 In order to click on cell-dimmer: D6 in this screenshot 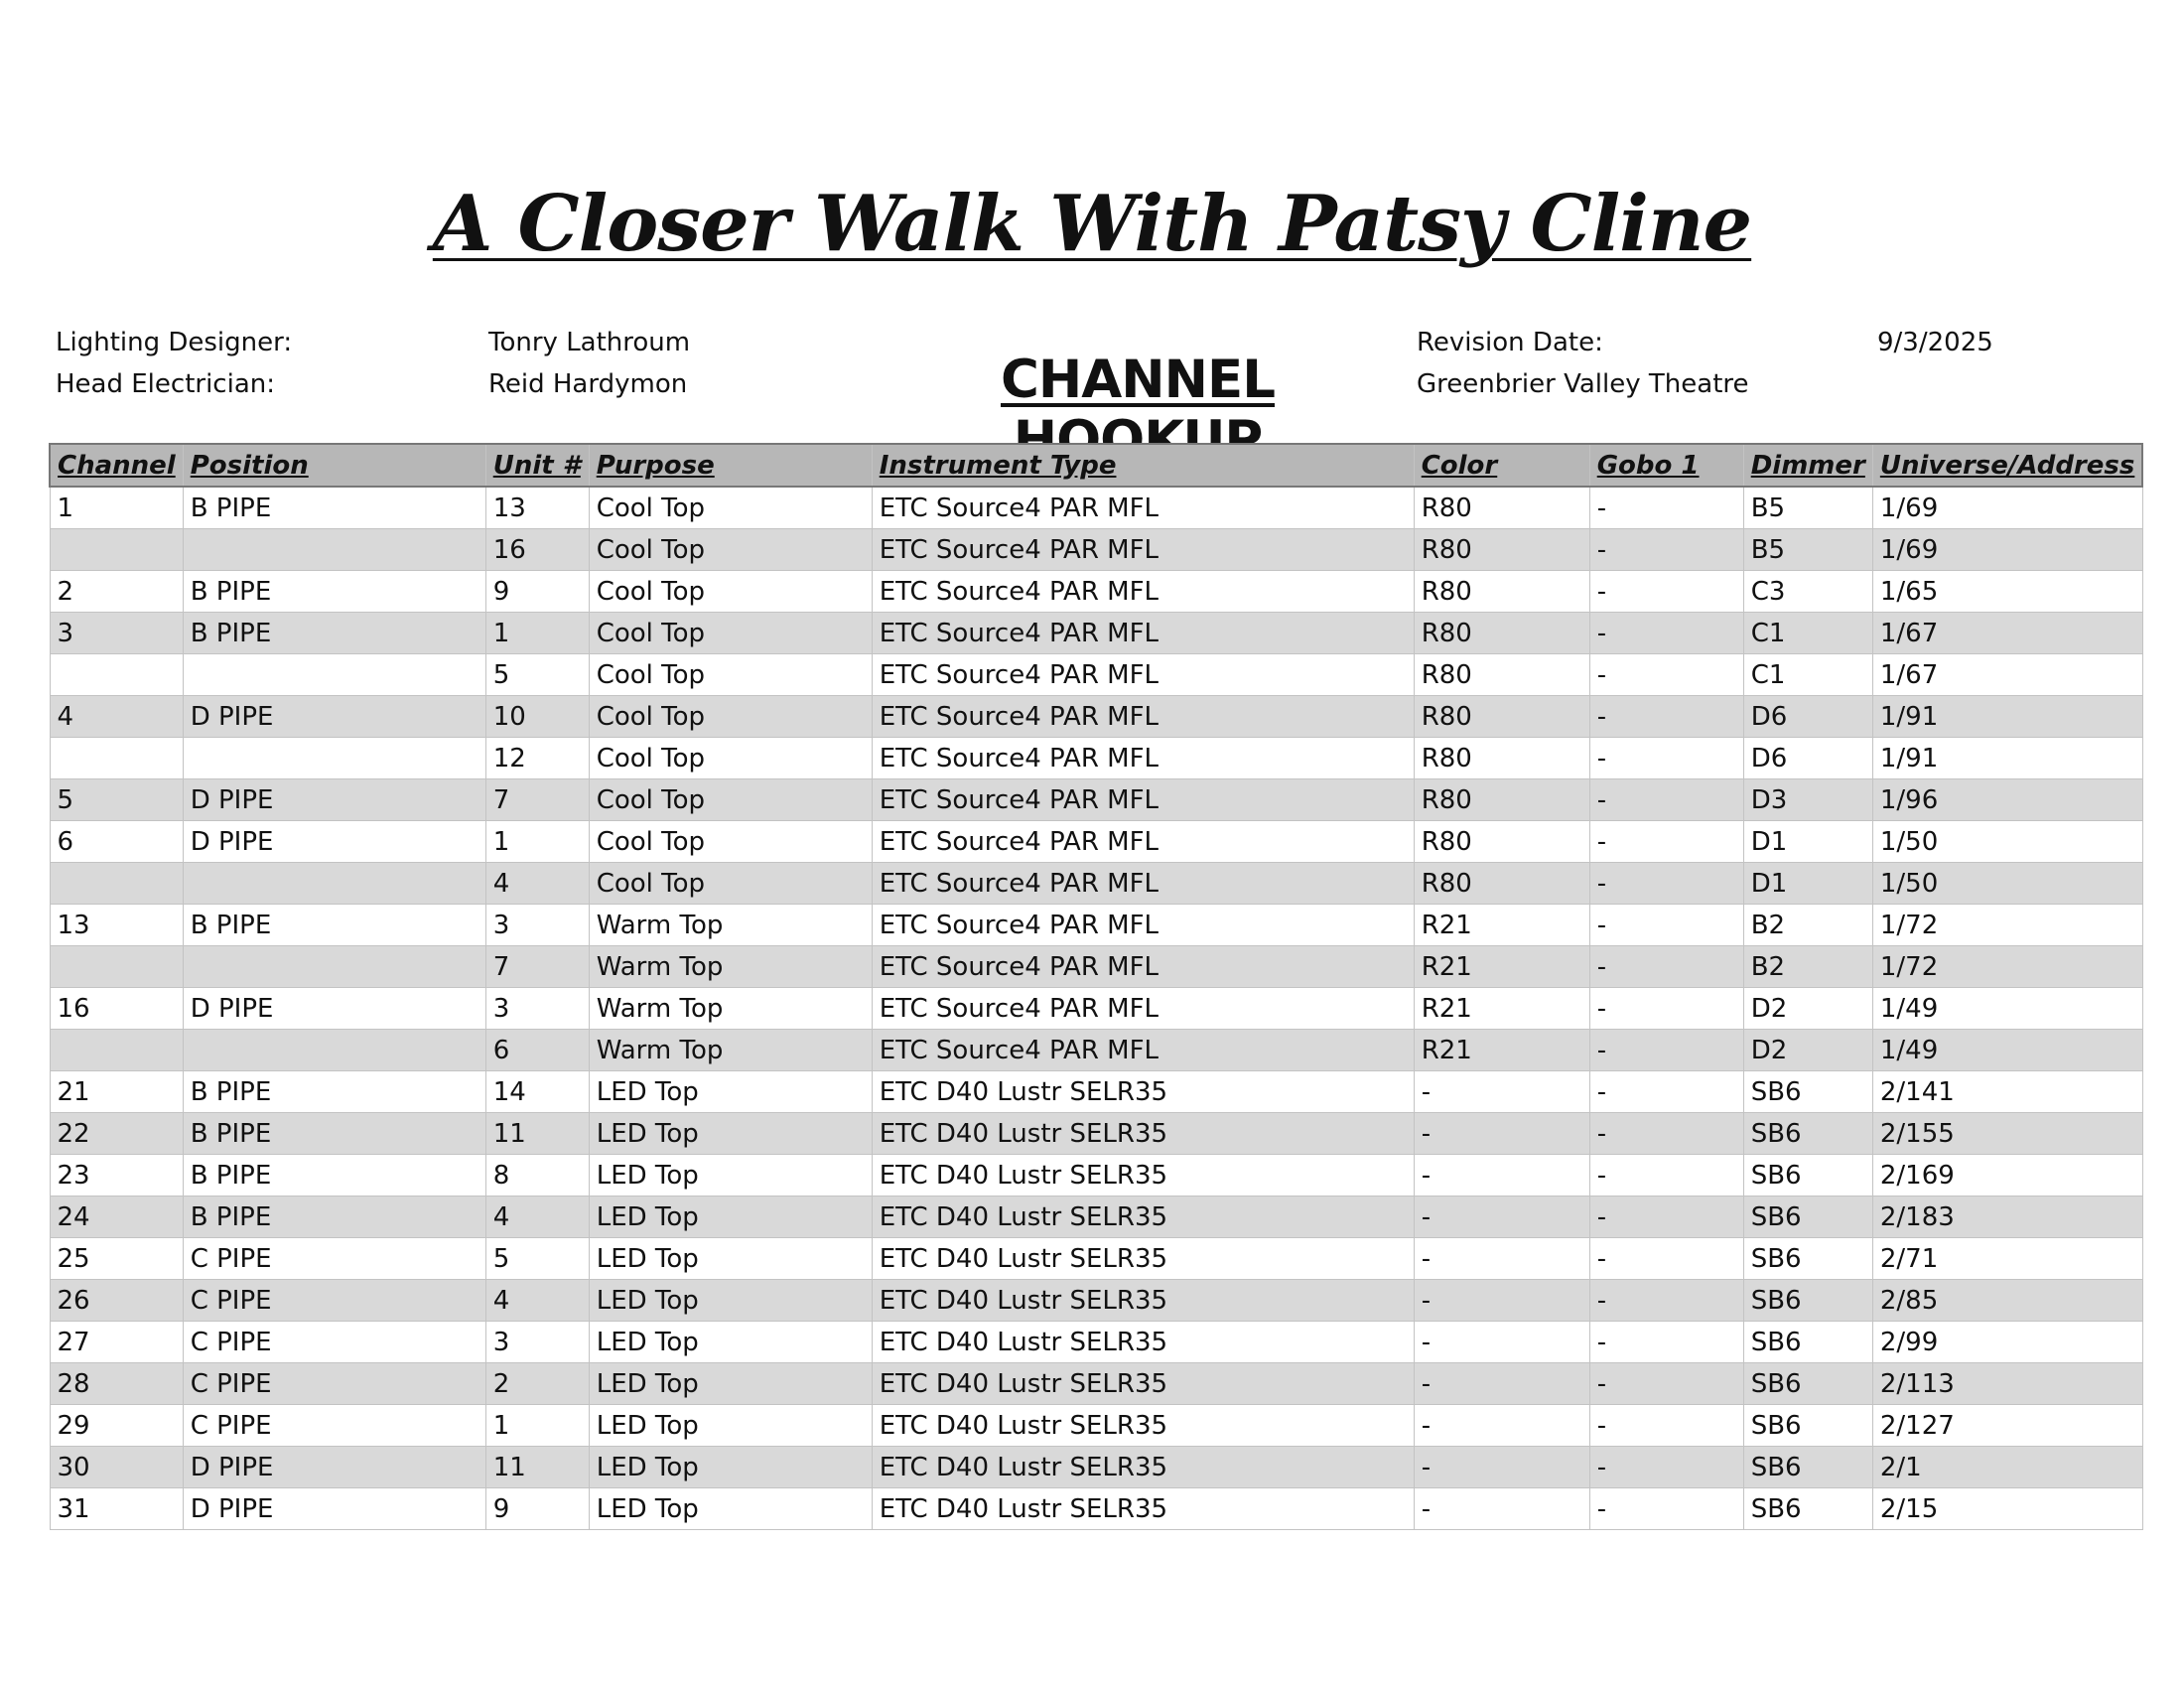, I will do `click(1807, 758)`.